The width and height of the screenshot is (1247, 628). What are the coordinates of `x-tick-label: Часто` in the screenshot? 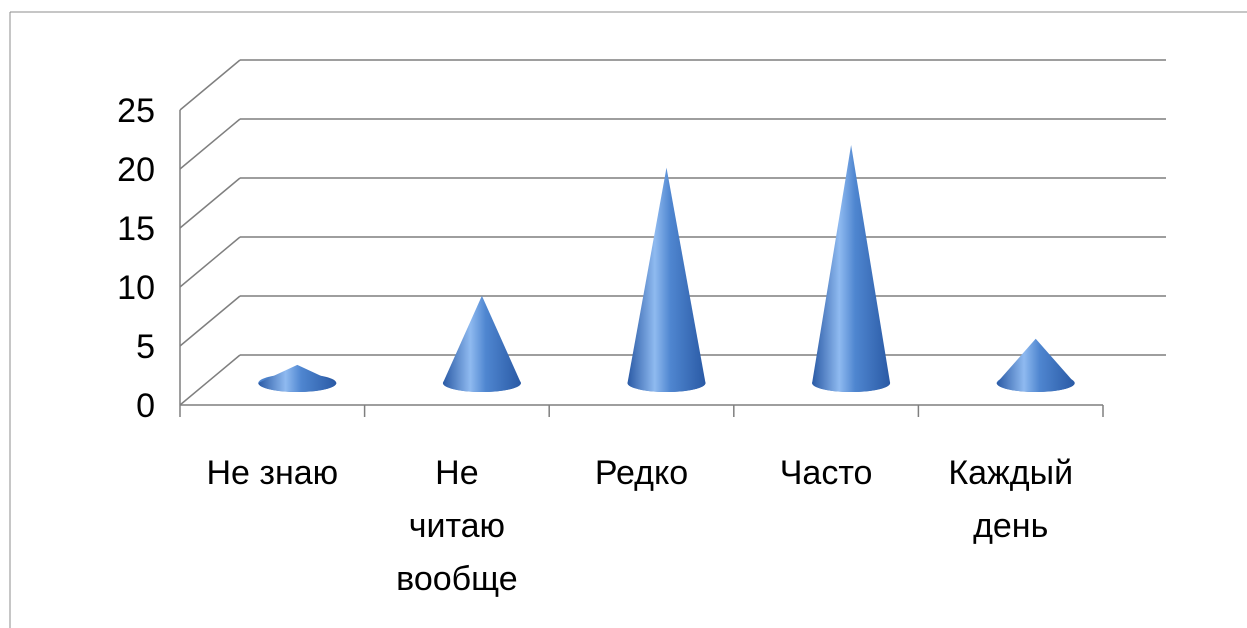 It's located at (826, 473).